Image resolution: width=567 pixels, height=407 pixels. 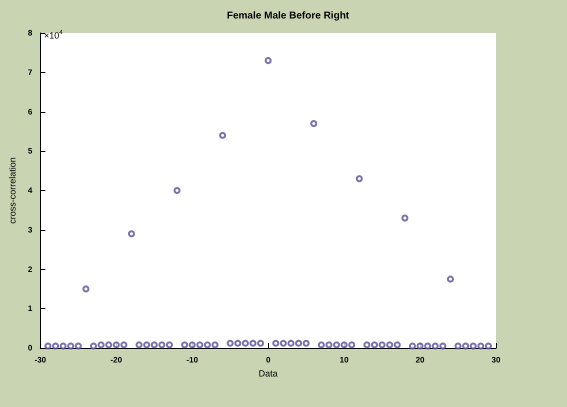 What do you see at coordinates (192, 360) in the screenshot?
I see `x-tick-label: -10` at bounding box center [192, 360].